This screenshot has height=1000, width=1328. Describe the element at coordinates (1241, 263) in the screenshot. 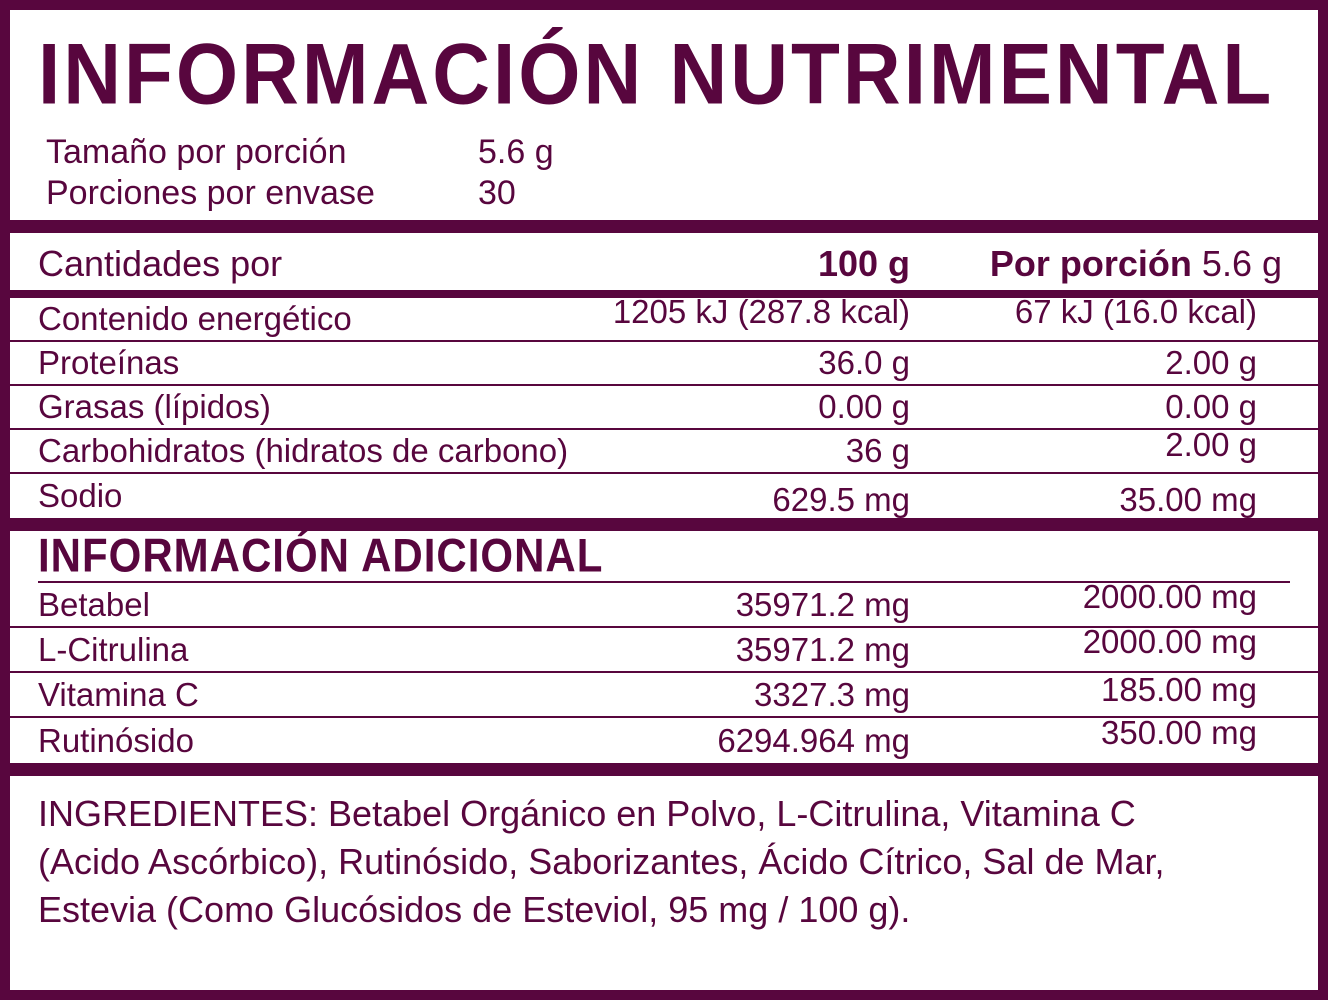

I see `portion-header-value: 5.6 g` at that location.